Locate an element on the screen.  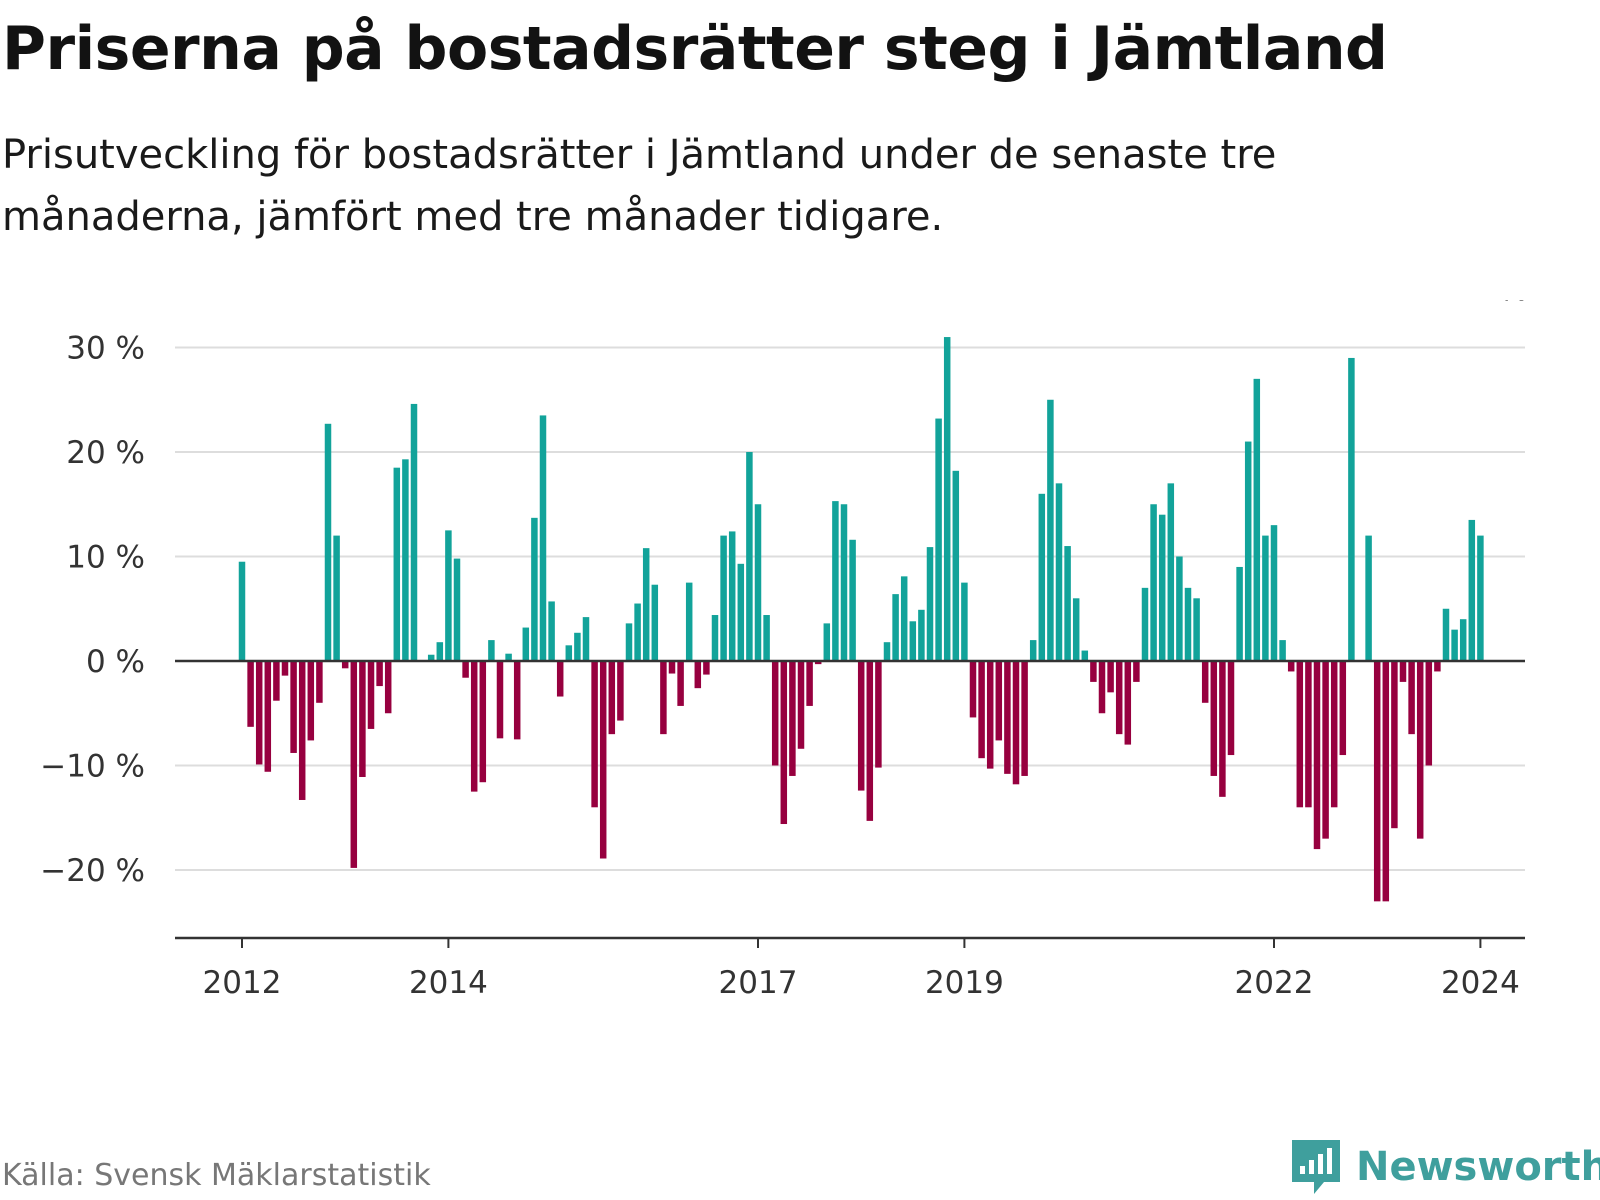
annotations: 12 % is located at coordinates (1489, 304).